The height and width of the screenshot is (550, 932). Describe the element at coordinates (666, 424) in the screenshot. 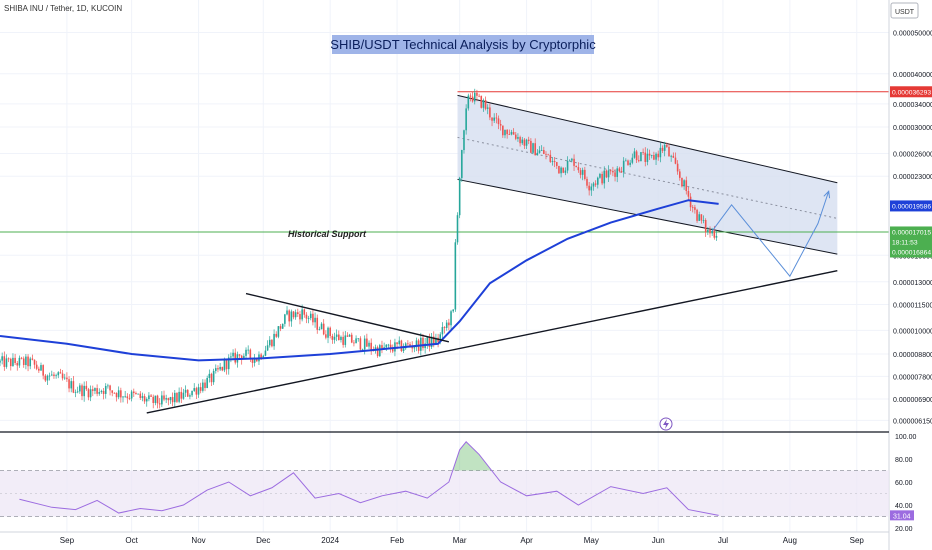

I see `lightning-icon` at that location.